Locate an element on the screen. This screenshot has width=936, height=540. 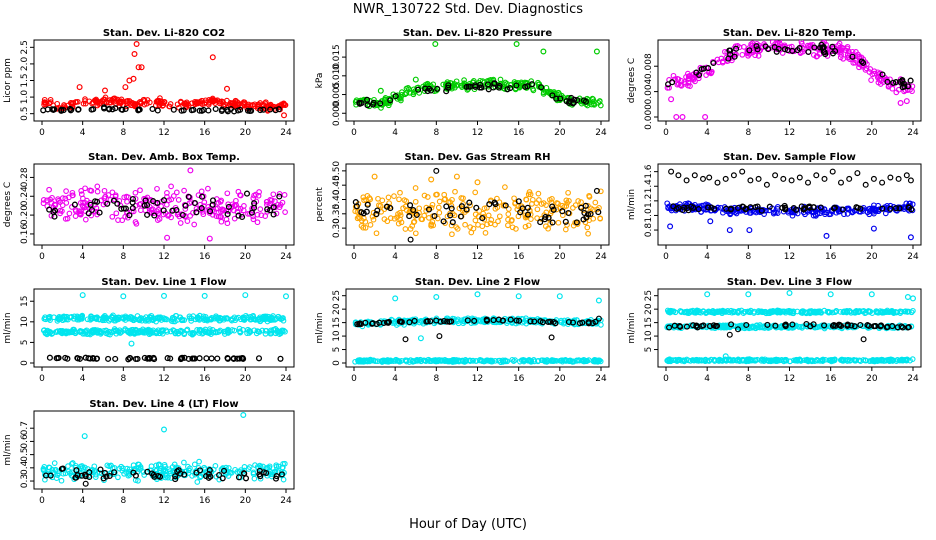
y-tick-label: 0.000 is located at coordinates (337, 113).